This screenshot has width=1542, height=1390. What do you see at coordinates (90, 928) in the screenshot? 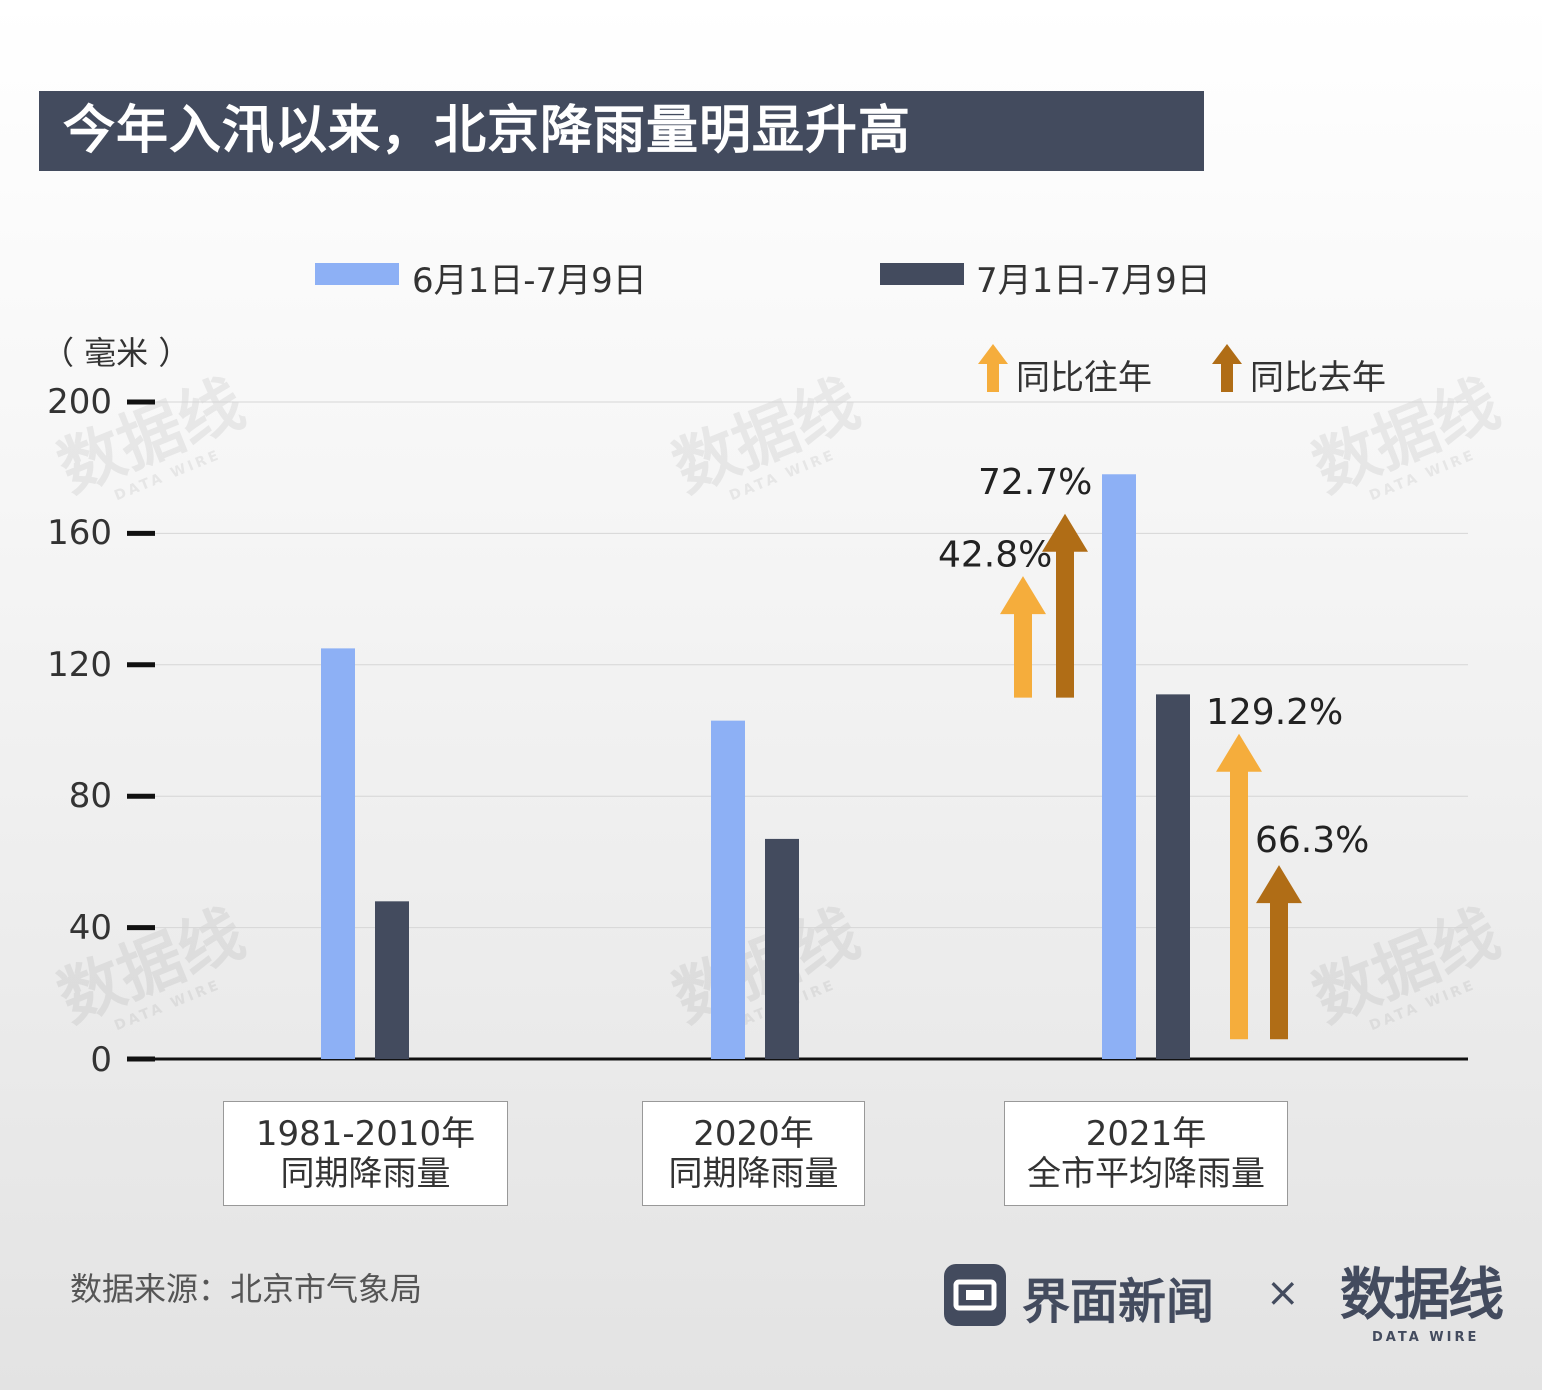
I see `y-tick-label: 40` at bounding box center [90, 928].